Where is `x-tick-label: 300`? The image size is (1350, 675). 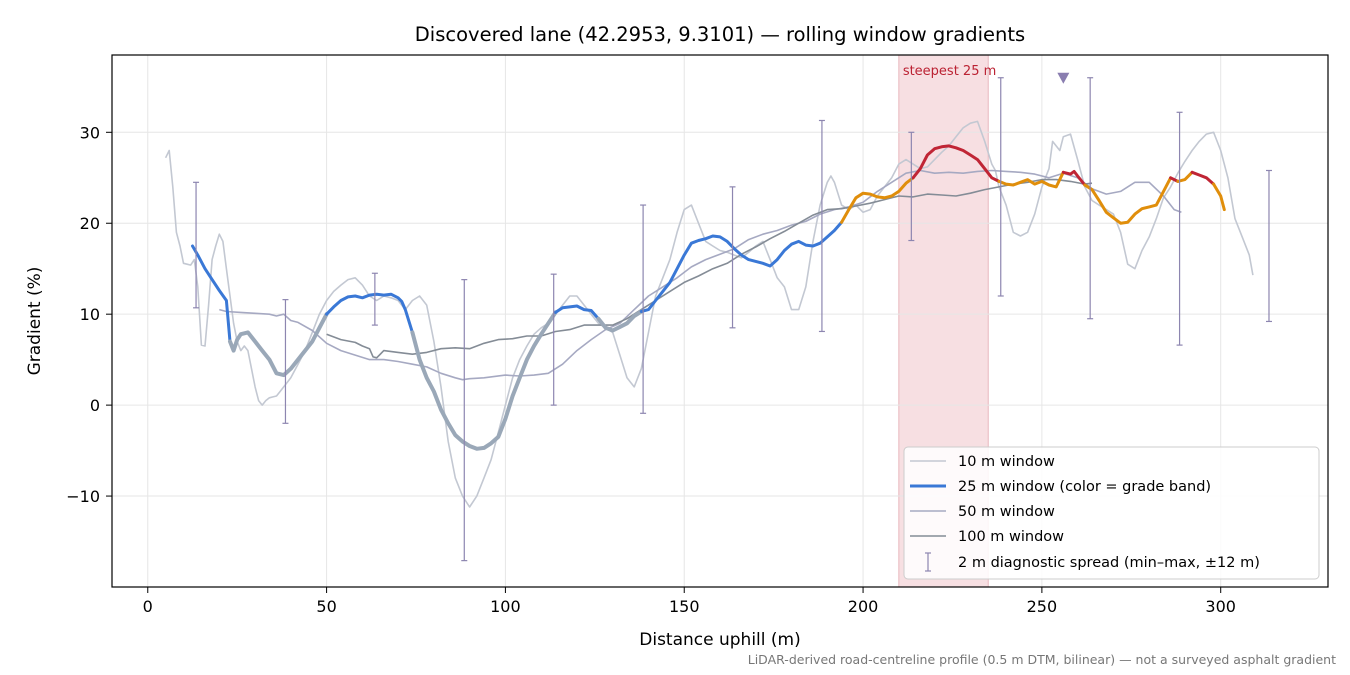
x-tick-label: 300 is located at coordinates (1220, 606).